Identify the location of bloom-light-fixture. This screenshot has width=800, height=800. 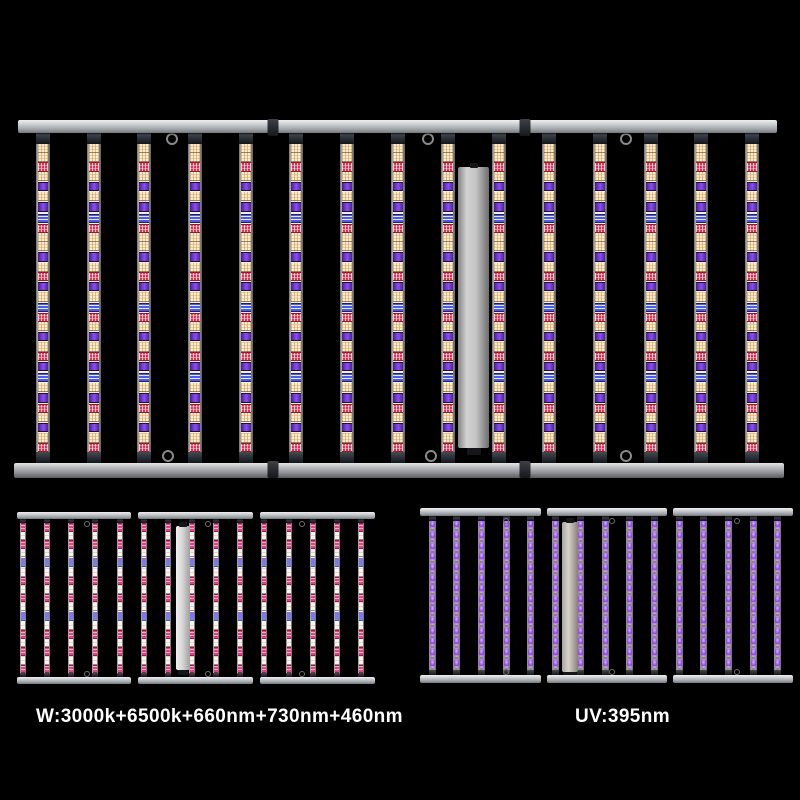
(196, 598).